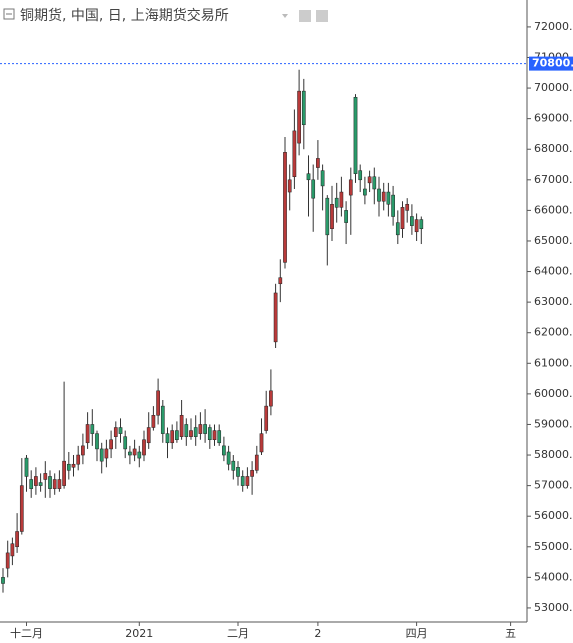 The image size is (573, 643). I want to click on y-tick-label: 64000.0, so click(553, 271).